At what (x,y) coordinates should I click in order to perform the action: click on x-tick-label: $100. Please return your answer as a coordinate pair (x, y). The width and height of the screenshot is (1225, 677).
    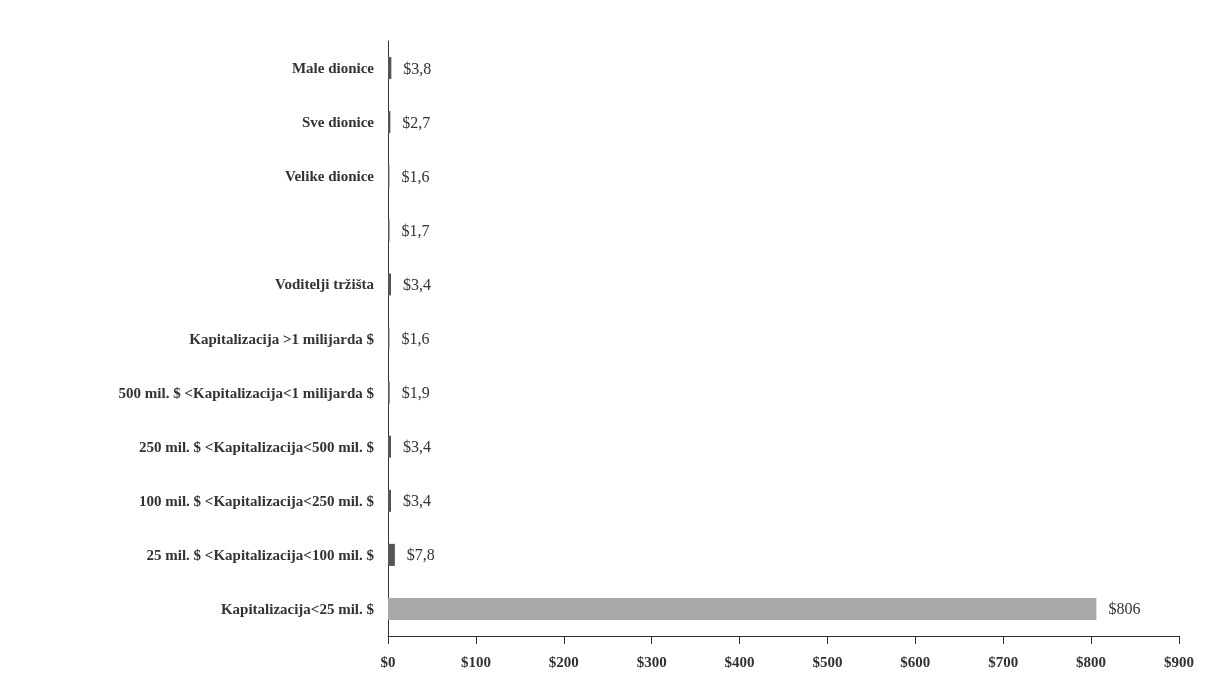
    Looking at the image, I should click on (475, 661).